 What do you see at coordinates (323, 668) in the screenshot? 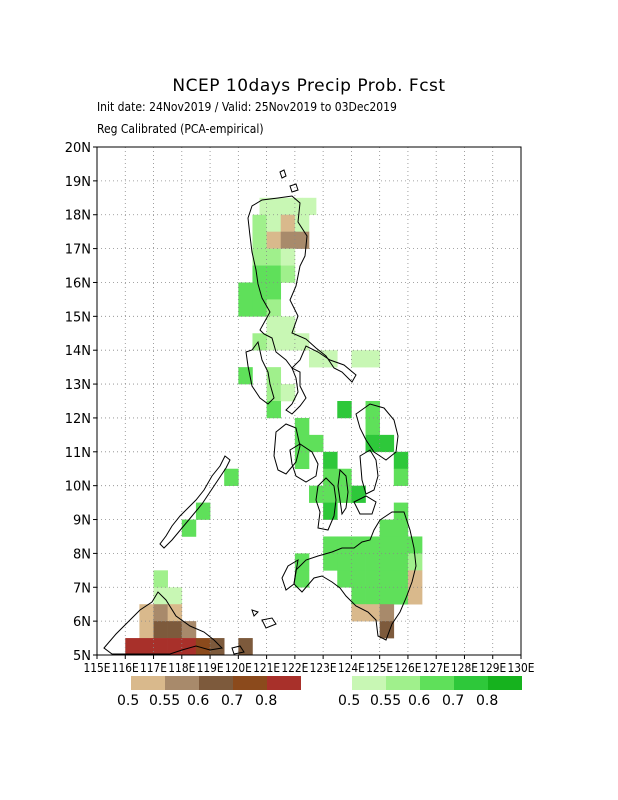
I see `lon-tick-label: 123E` at bounding box center [323, 668].